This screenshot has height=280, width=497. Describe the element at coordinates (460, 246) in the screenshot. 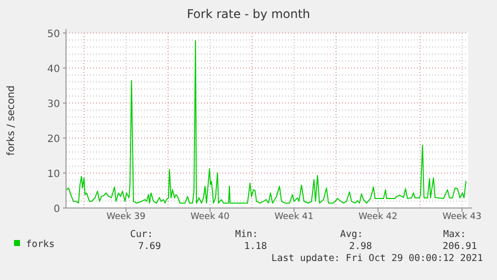

I see `text: 206.91` at that location.